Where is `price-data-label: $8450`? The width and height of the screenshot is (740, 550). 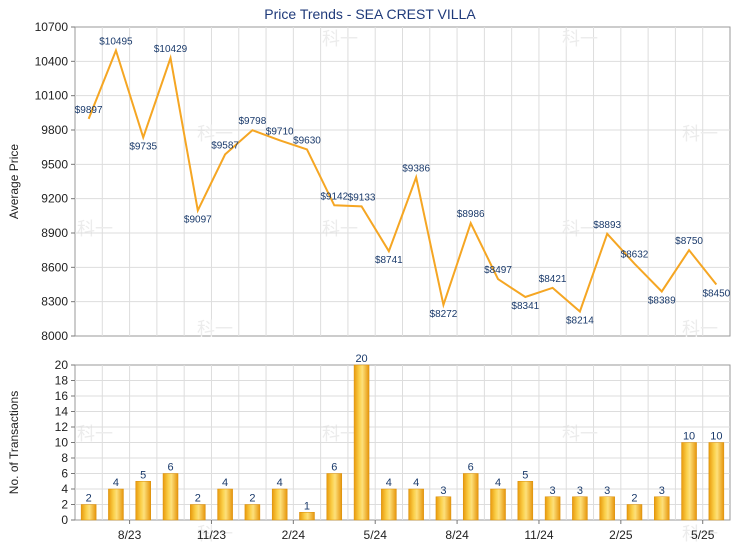
price-data-label: $8450 is located at coordinates (716, 294).